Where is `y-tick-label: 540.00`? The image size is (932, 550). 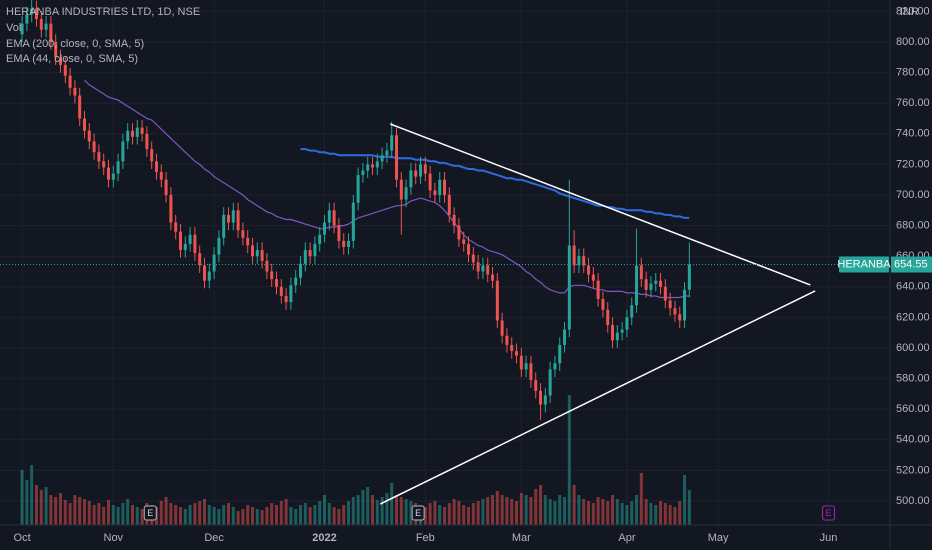
y-tick-label: 540.00 is located at coordinates (913, 440).